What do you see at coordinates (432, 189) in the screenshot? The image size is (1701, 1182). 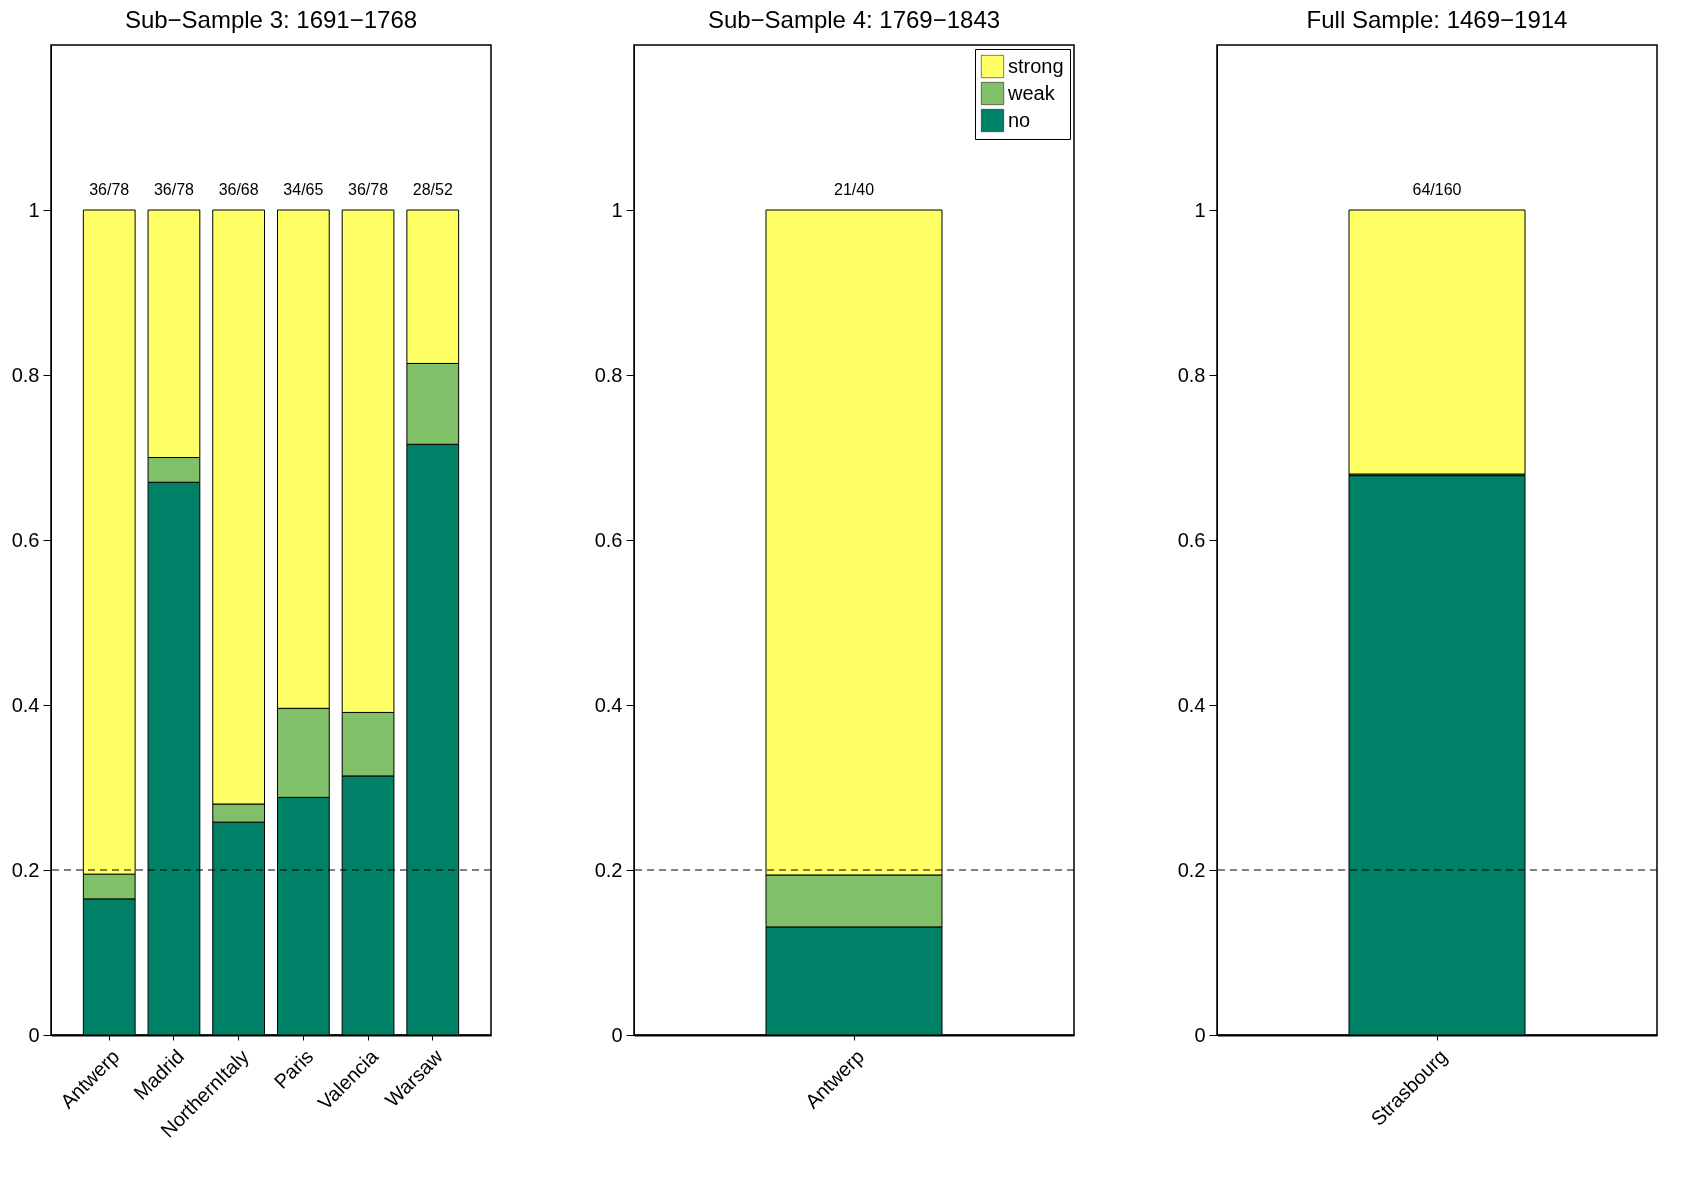 I see `annotation: 28/52` at bounding box center [432, 189].